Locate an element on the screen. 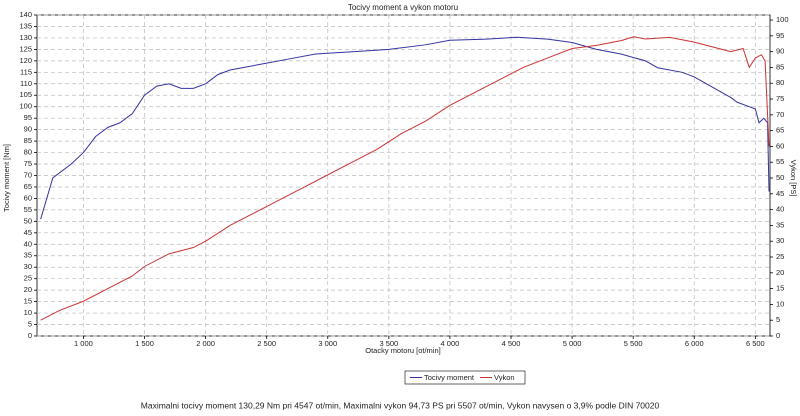 The width and height of the screenshot is (800, 416). y-tick-label: 100 is located at coordinates (25, 106).